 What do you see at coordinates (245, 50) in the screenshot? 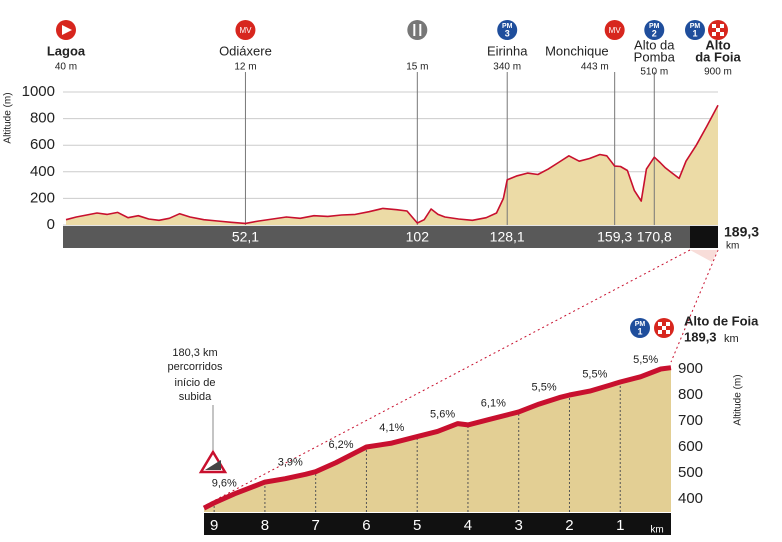
I see `place-name: Odiáxere` at bounding box center [245, 50].